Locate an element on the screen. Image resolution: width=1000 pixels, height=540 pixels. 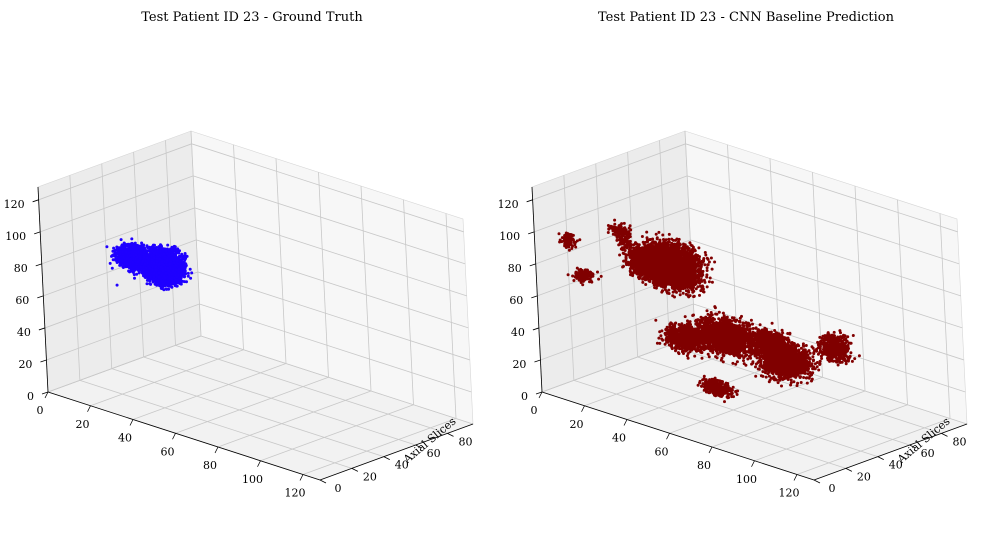
z-tick-label: 60 is located at coordinates (22, 300).